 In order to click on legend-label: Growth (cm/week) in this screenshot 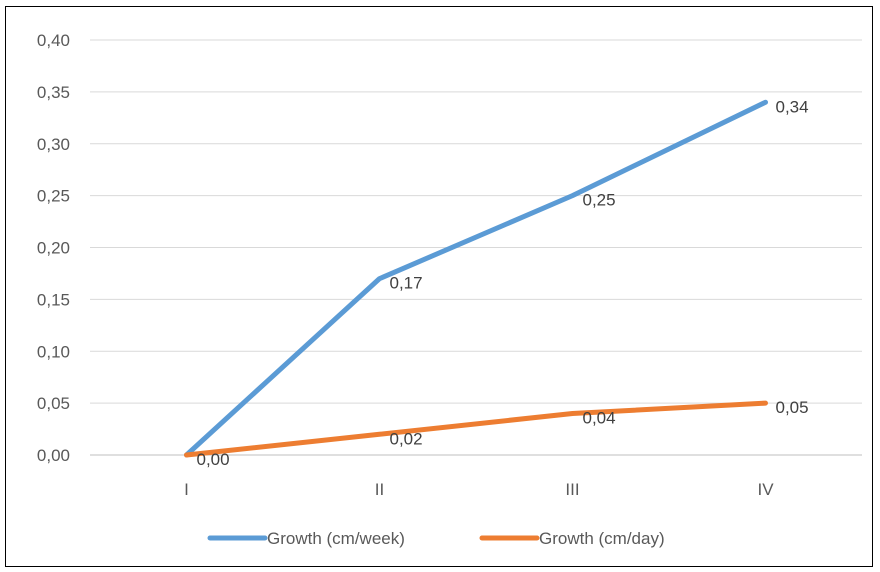, I will do `click(336, 538)`.